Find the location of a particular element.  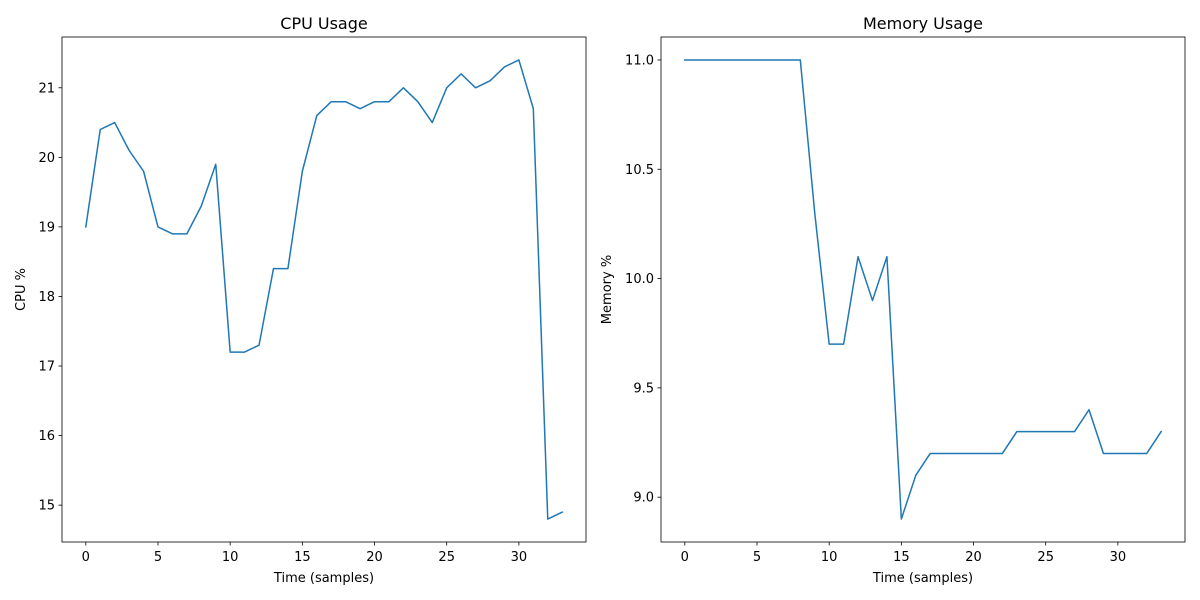

memory-chart-title: Memory Usage is located at coordinates (923, 23).